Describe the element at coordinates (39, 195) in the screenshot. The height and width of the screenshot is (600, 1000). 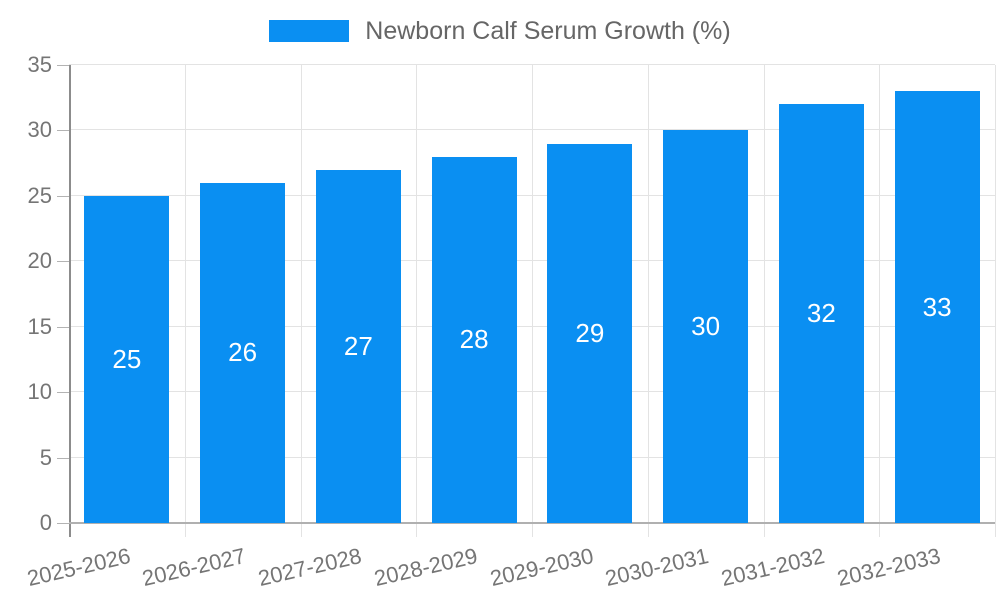
I see `y-tick-label: 25` at that location.